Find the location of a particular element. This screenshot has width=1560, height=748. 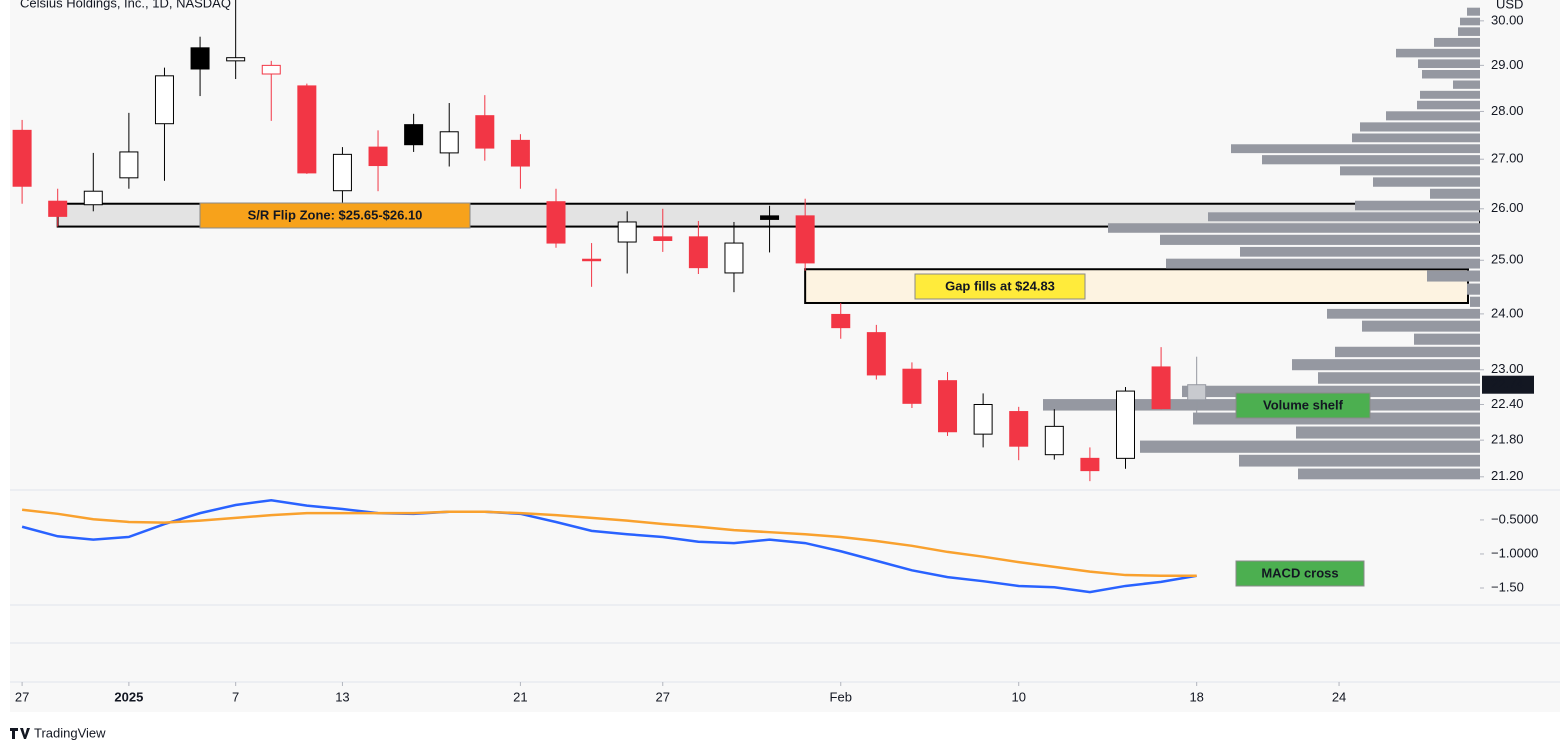

x-tick-label: 24 is located at coordinates (1339, 696).